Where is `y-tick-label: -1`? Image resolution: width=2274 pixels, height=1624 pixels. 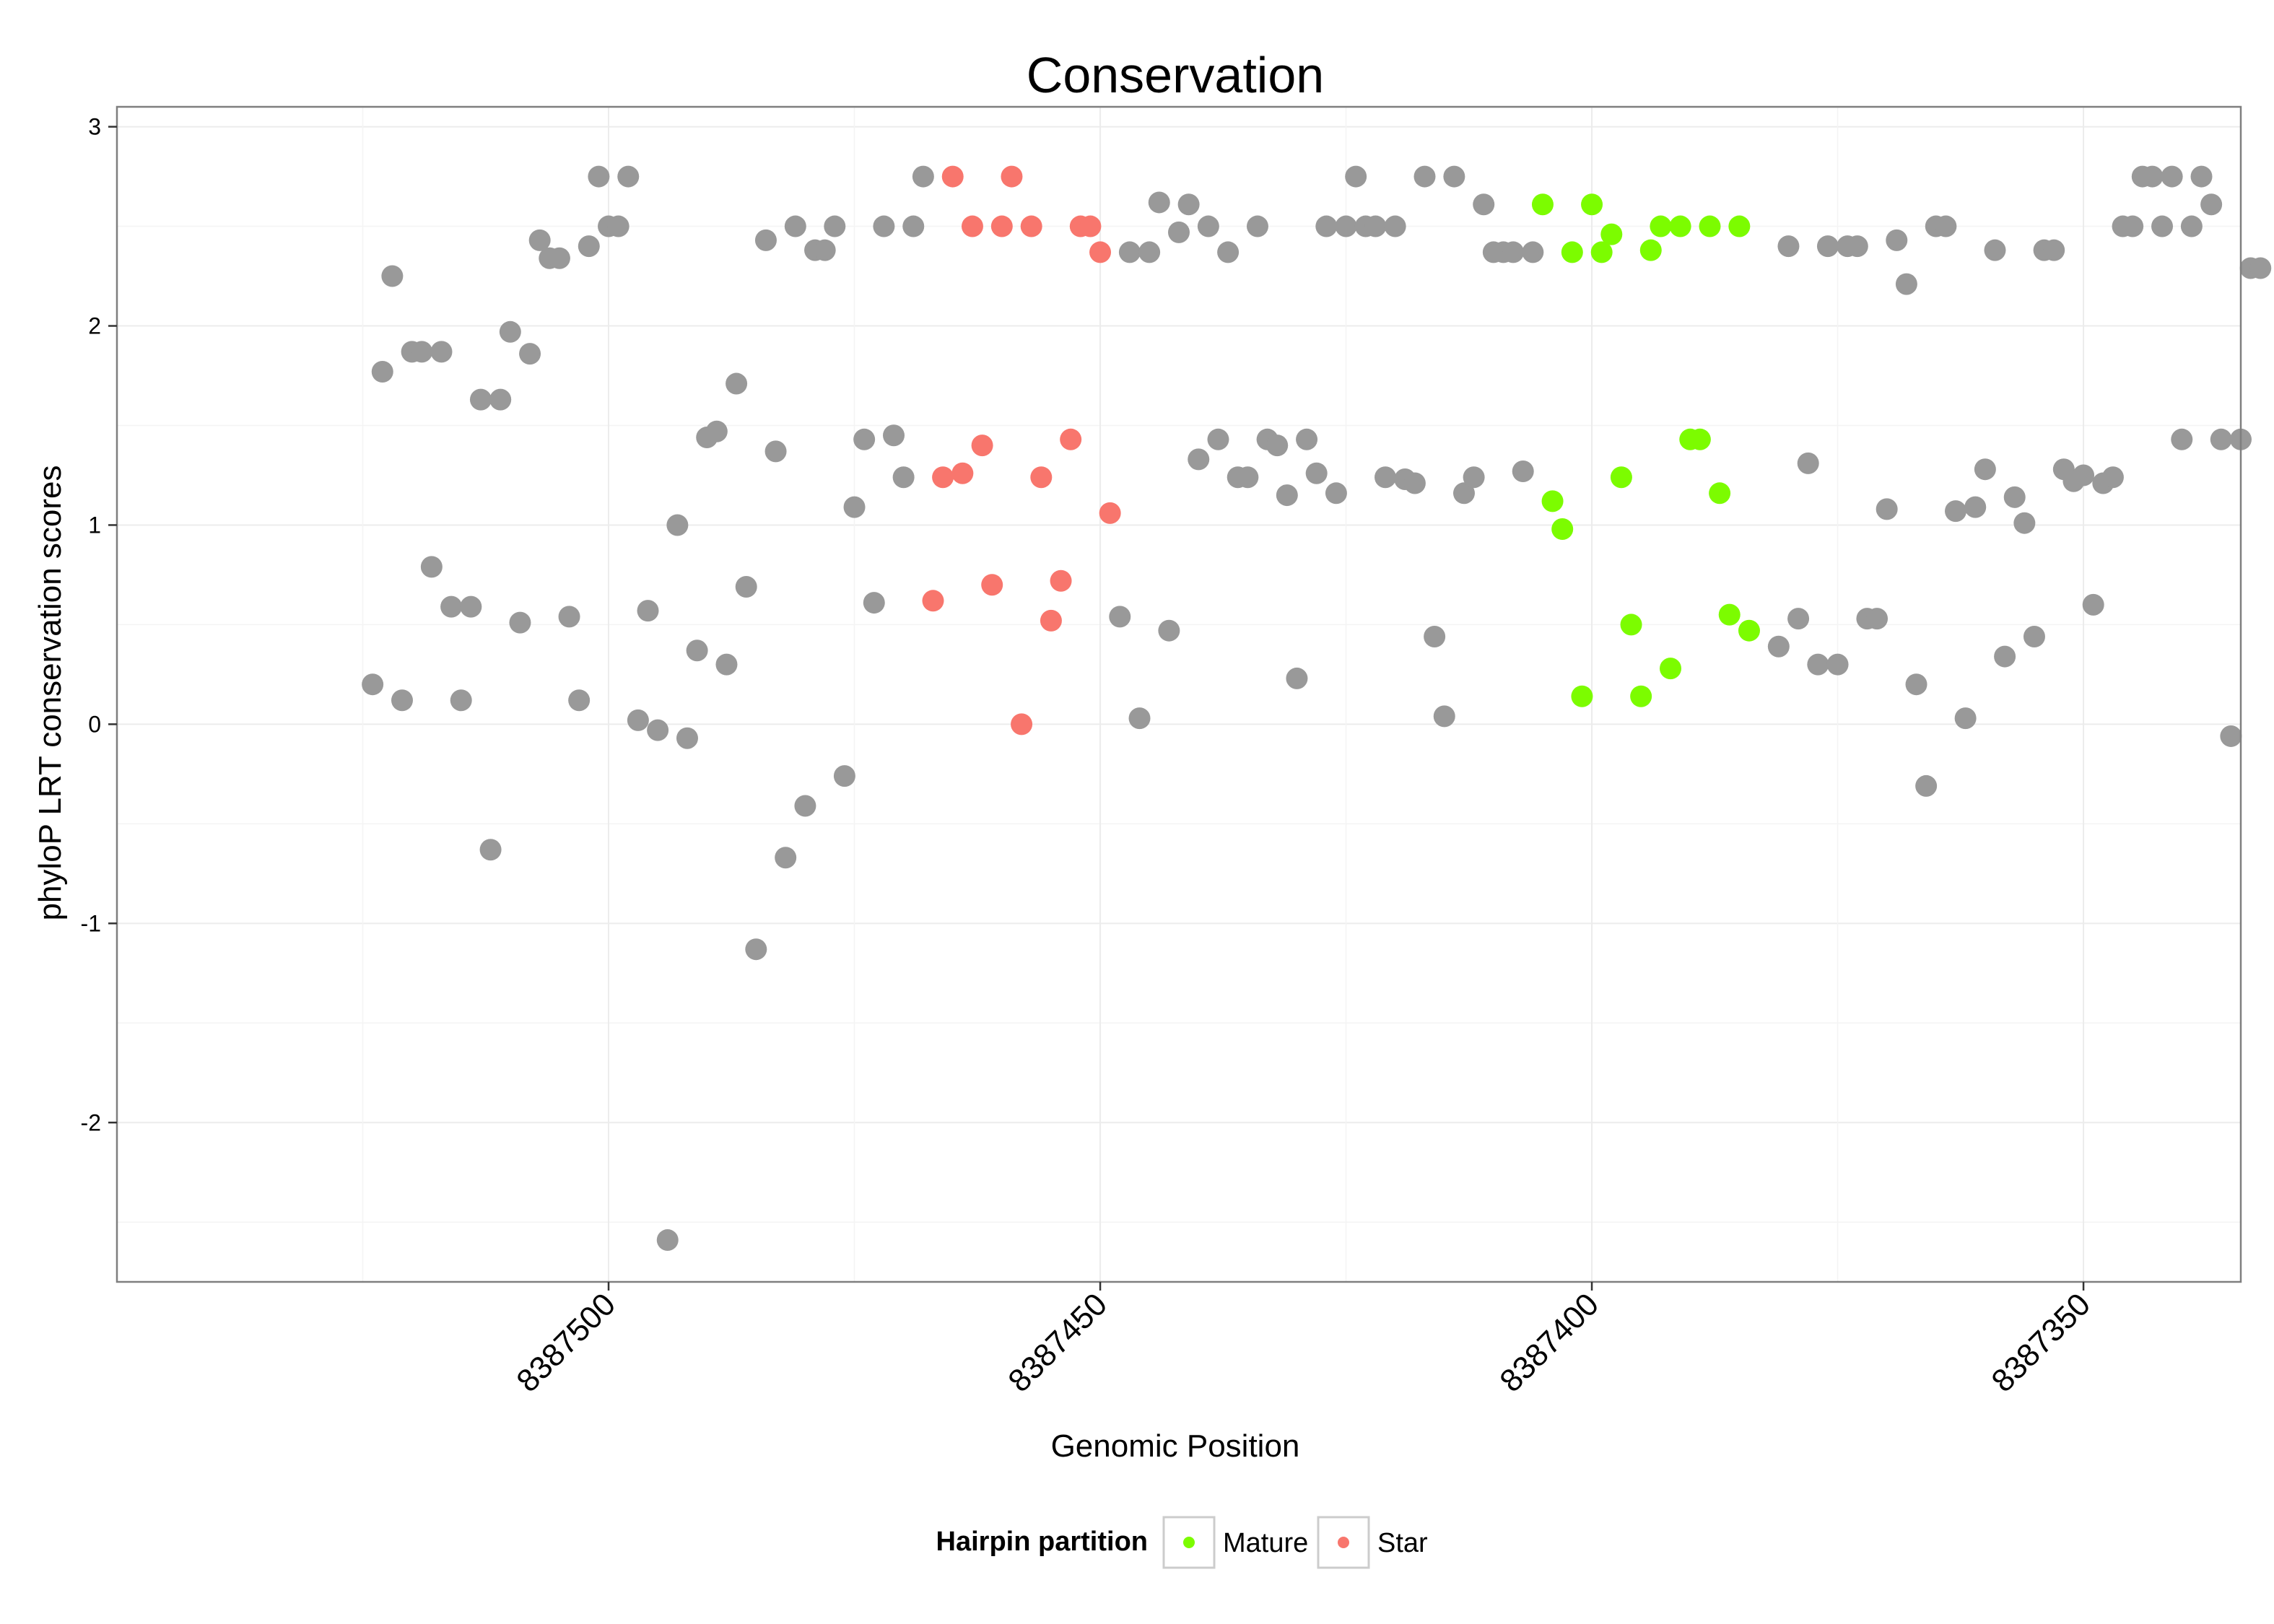
y-tick-label: -1 is located at coordinates (91, 923).